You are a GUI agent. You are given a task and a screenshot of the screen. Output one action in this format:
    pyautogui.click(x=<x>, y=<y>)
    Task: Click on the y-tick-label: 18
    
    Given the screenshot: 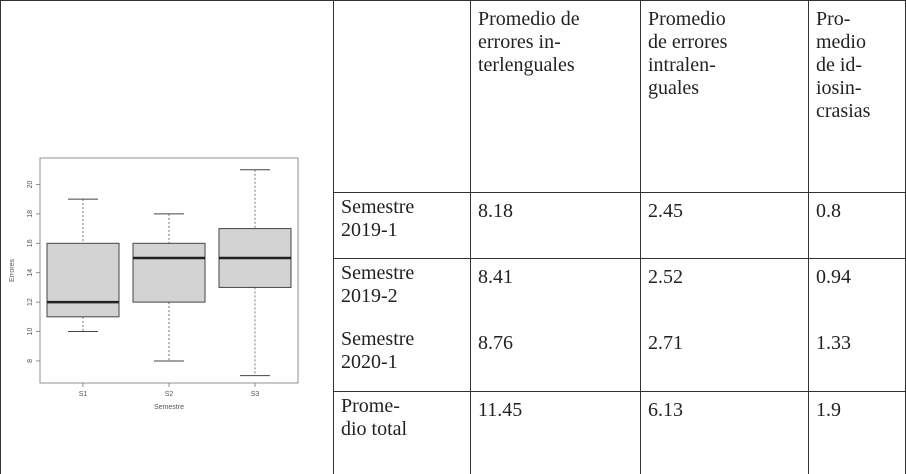 What is the action you would take?
    pyautogui.click(x=30, y=214)
    